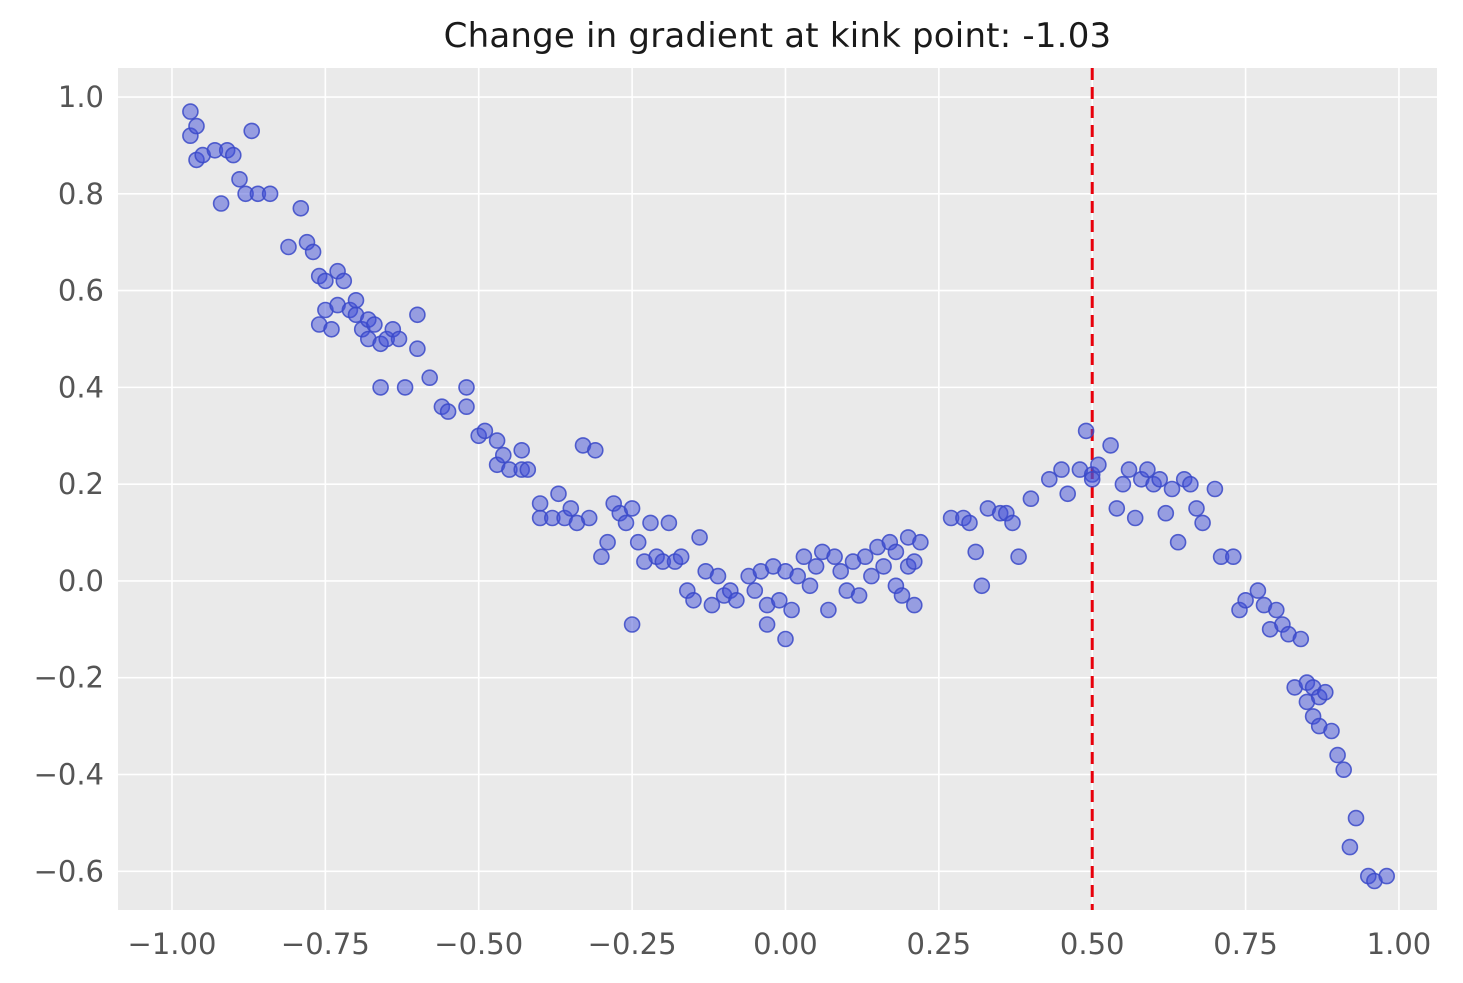 This screenshot has width=1463, height=983. I want to click on x-tick-label: −1.00, so click(172, 944).